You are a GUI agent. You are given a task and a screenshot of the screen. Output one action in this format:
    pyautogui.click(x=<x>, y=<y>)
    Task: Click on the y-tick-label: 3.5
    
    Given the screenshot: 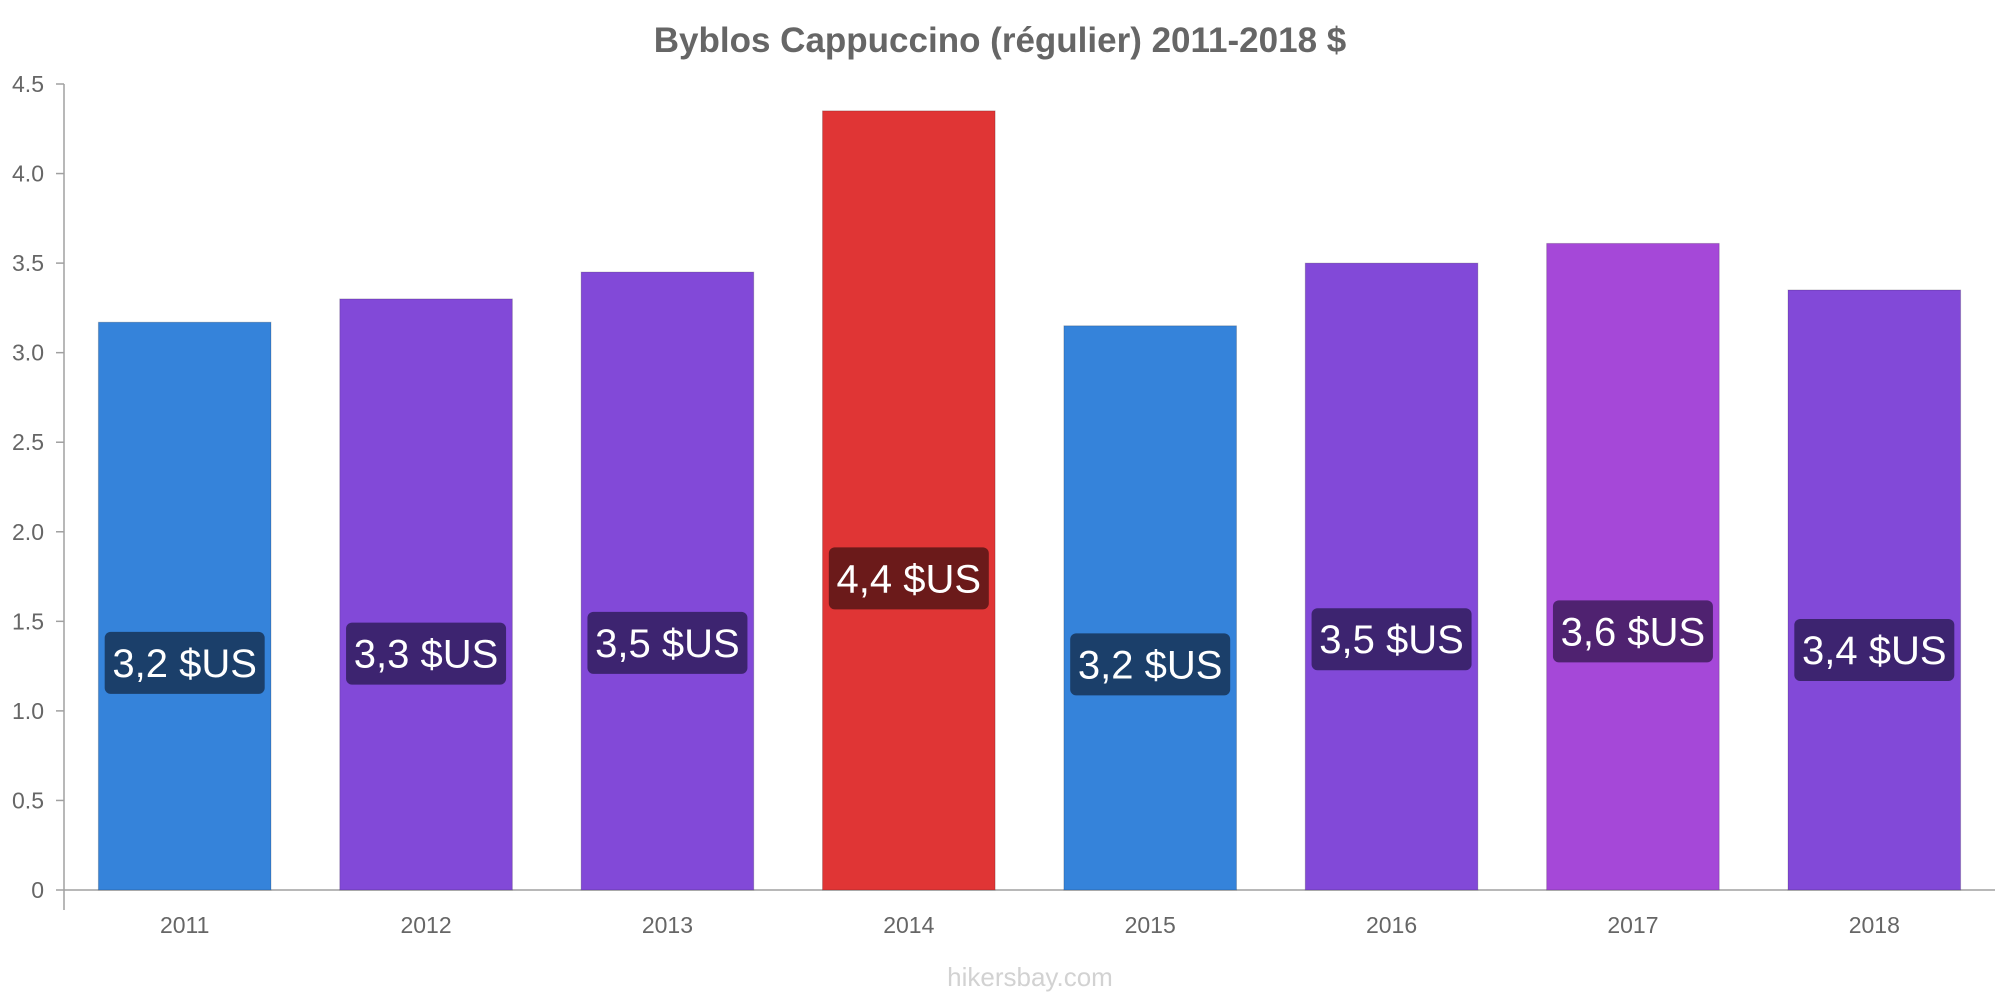 What is the action you would take?
    pyautogui.click(x=28, y=263)
    